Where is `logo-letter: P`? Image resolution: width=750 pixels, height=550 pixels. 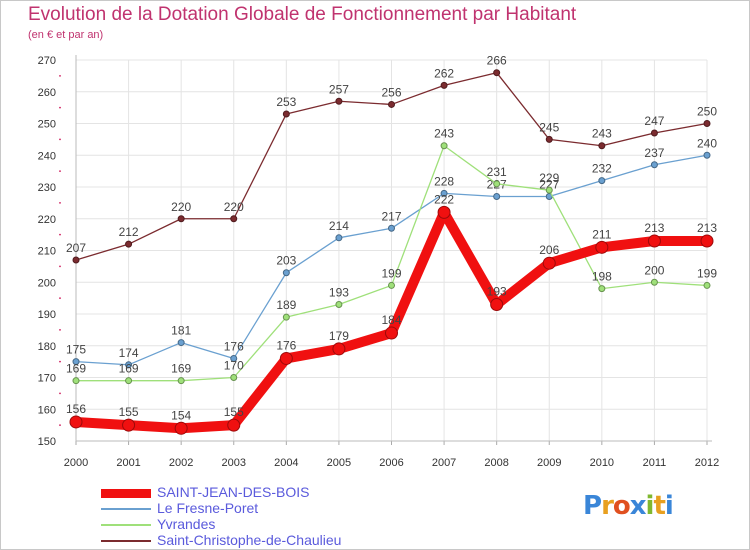
logo-letter: P is located at coordinates (592, 506).